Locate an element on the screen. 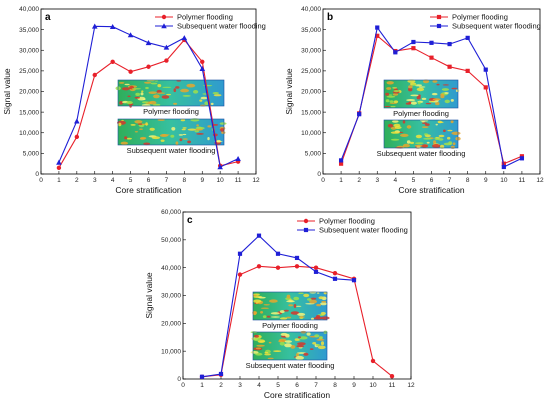  x-tick-label: 10 is located at coordinates (504, 180).